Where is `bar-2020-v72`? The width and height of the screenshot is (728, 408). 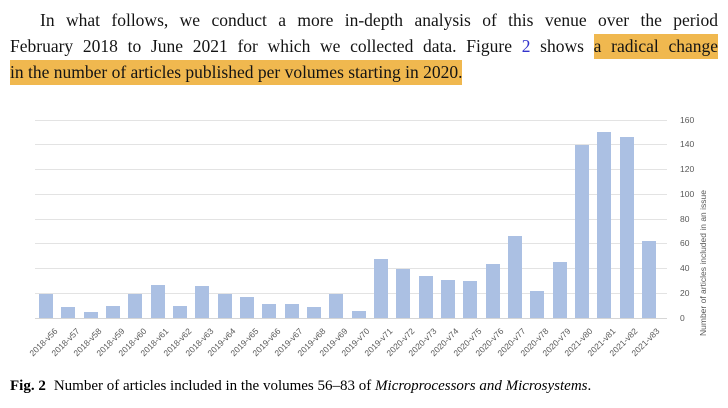 bar-2020-v72 is located at coordinates (403, 293).